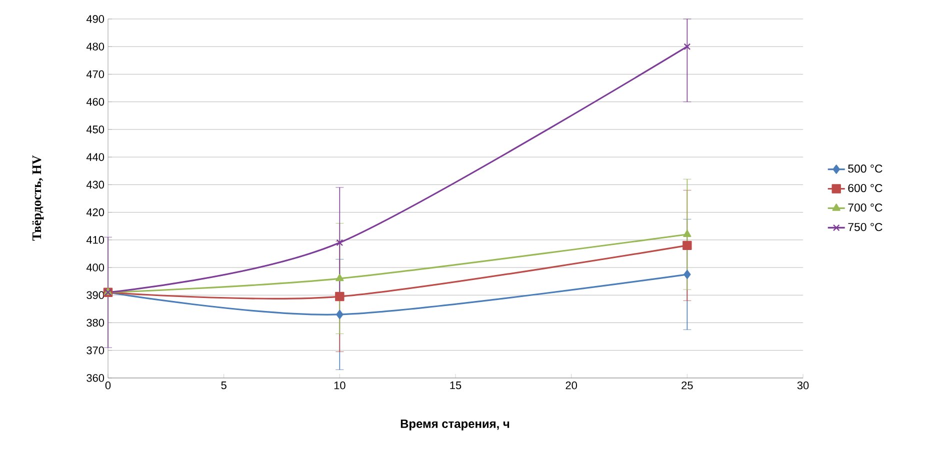 The height and width of the screenshot is (473, 931). What do you see at coordinates (95, 19) in the screenshot?
I see `y-tick-label: 490` at bounding box center [95, 19].